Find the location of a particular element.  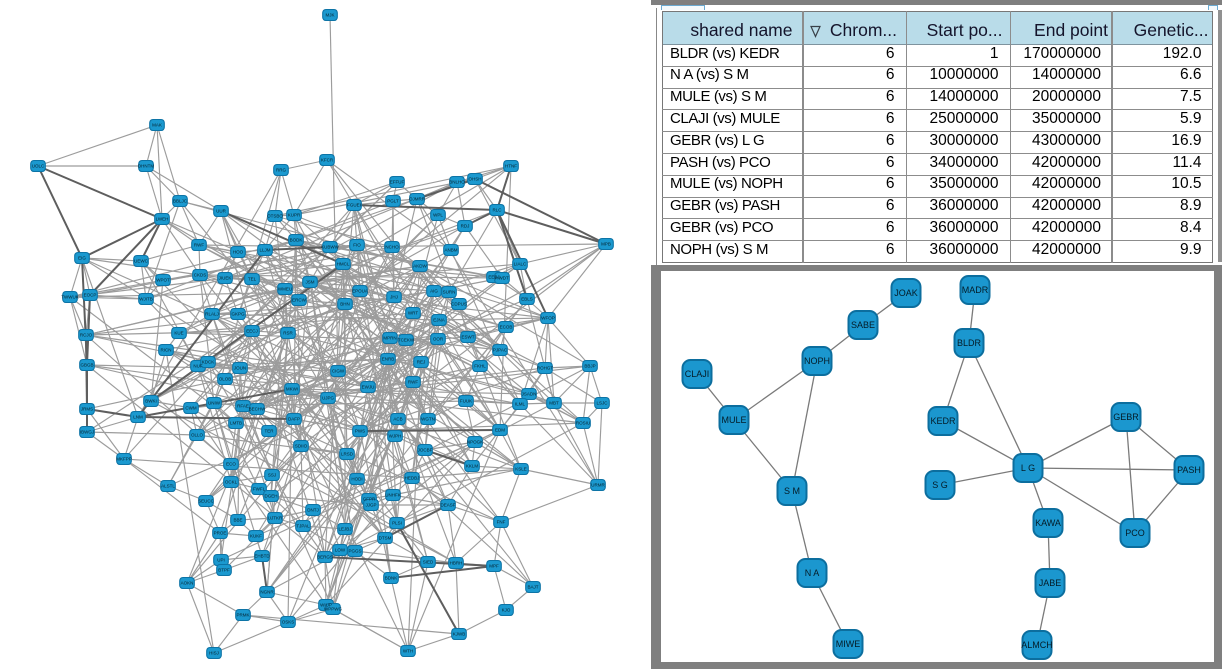

svg-text: ENRB is located at coordinates (388, 359).